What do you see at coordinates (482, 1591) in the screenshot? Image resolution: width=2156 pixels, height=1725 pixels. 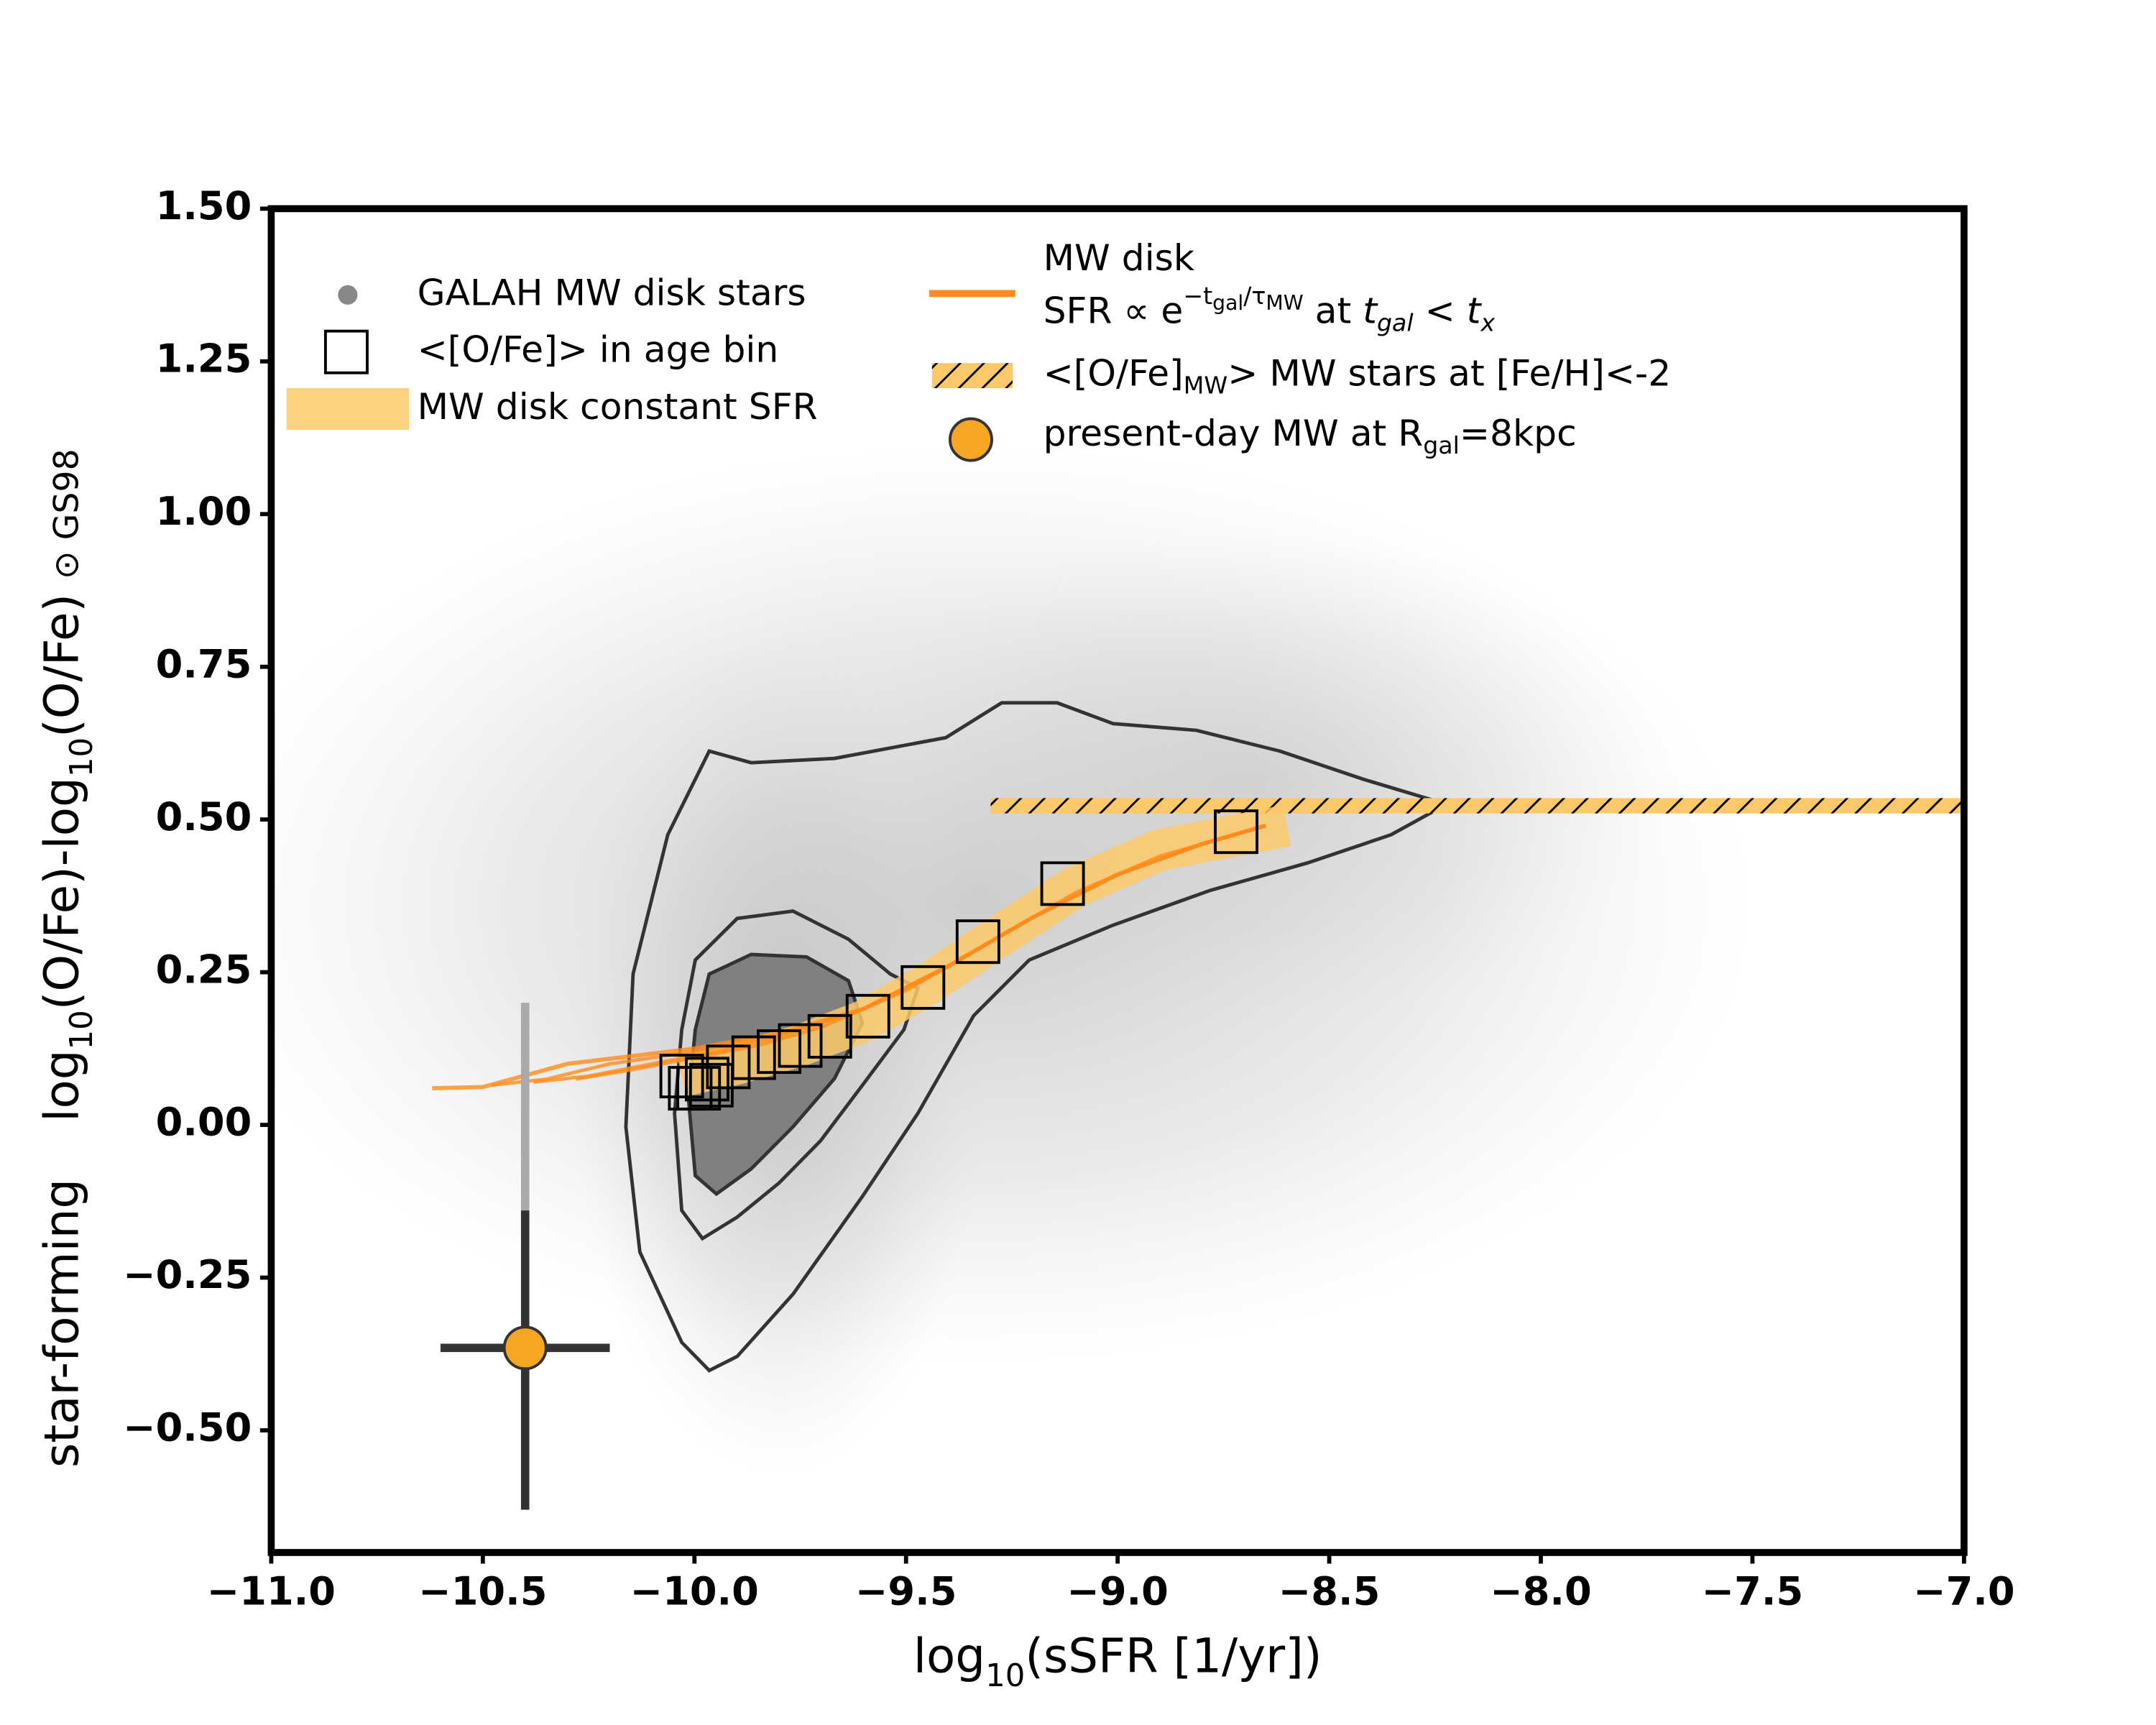 I see `x-tick-label: −10.5` at bounding box center [482, 1591].